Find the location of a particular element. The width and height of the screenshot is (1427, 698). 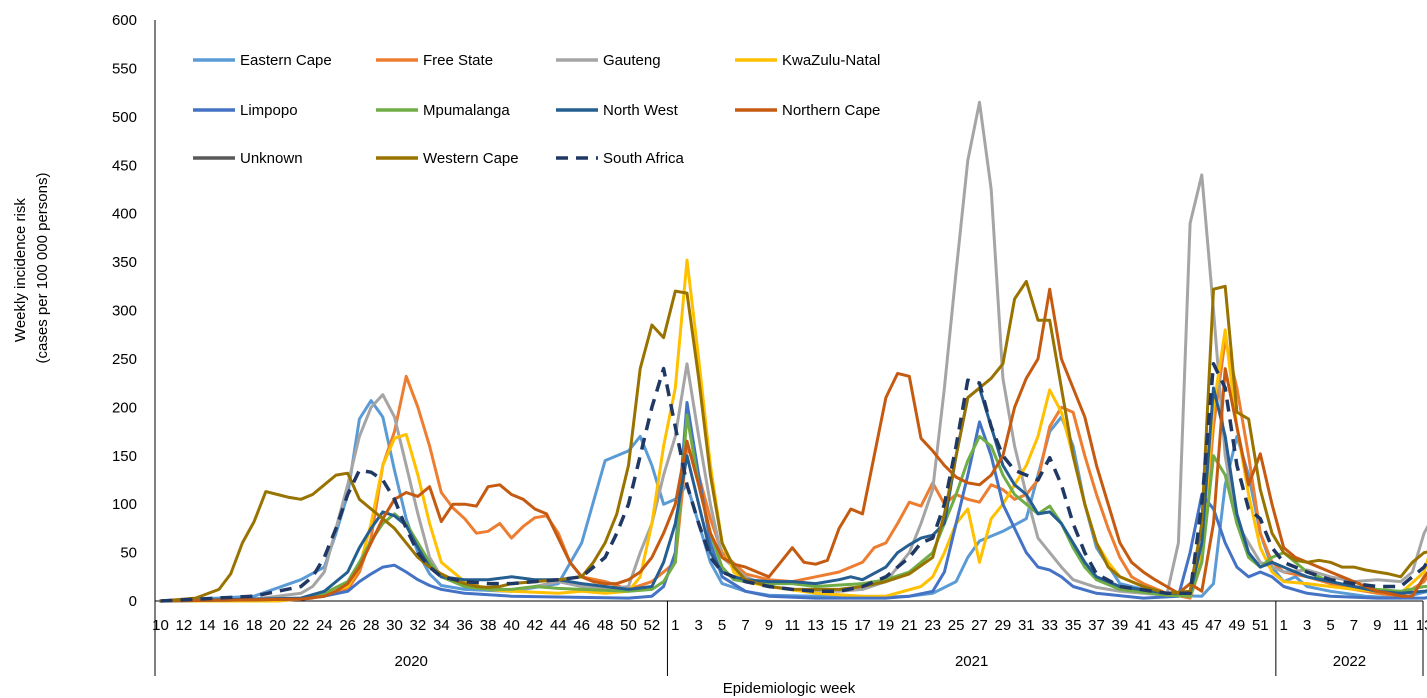

x-tick-label: 45 is located at coordinates (1190, 625).